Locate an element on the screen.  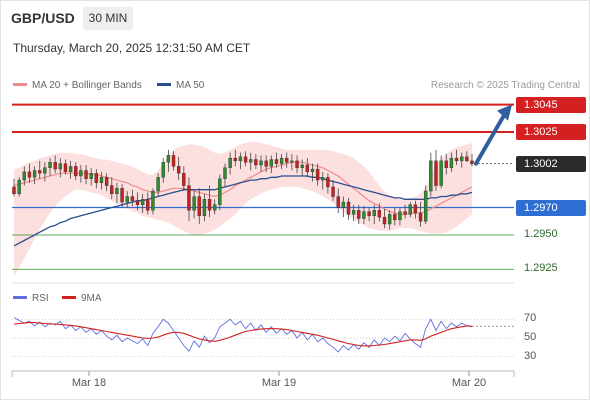
legend-rsi-ma: 9MA is located at coordinates (82, 298).